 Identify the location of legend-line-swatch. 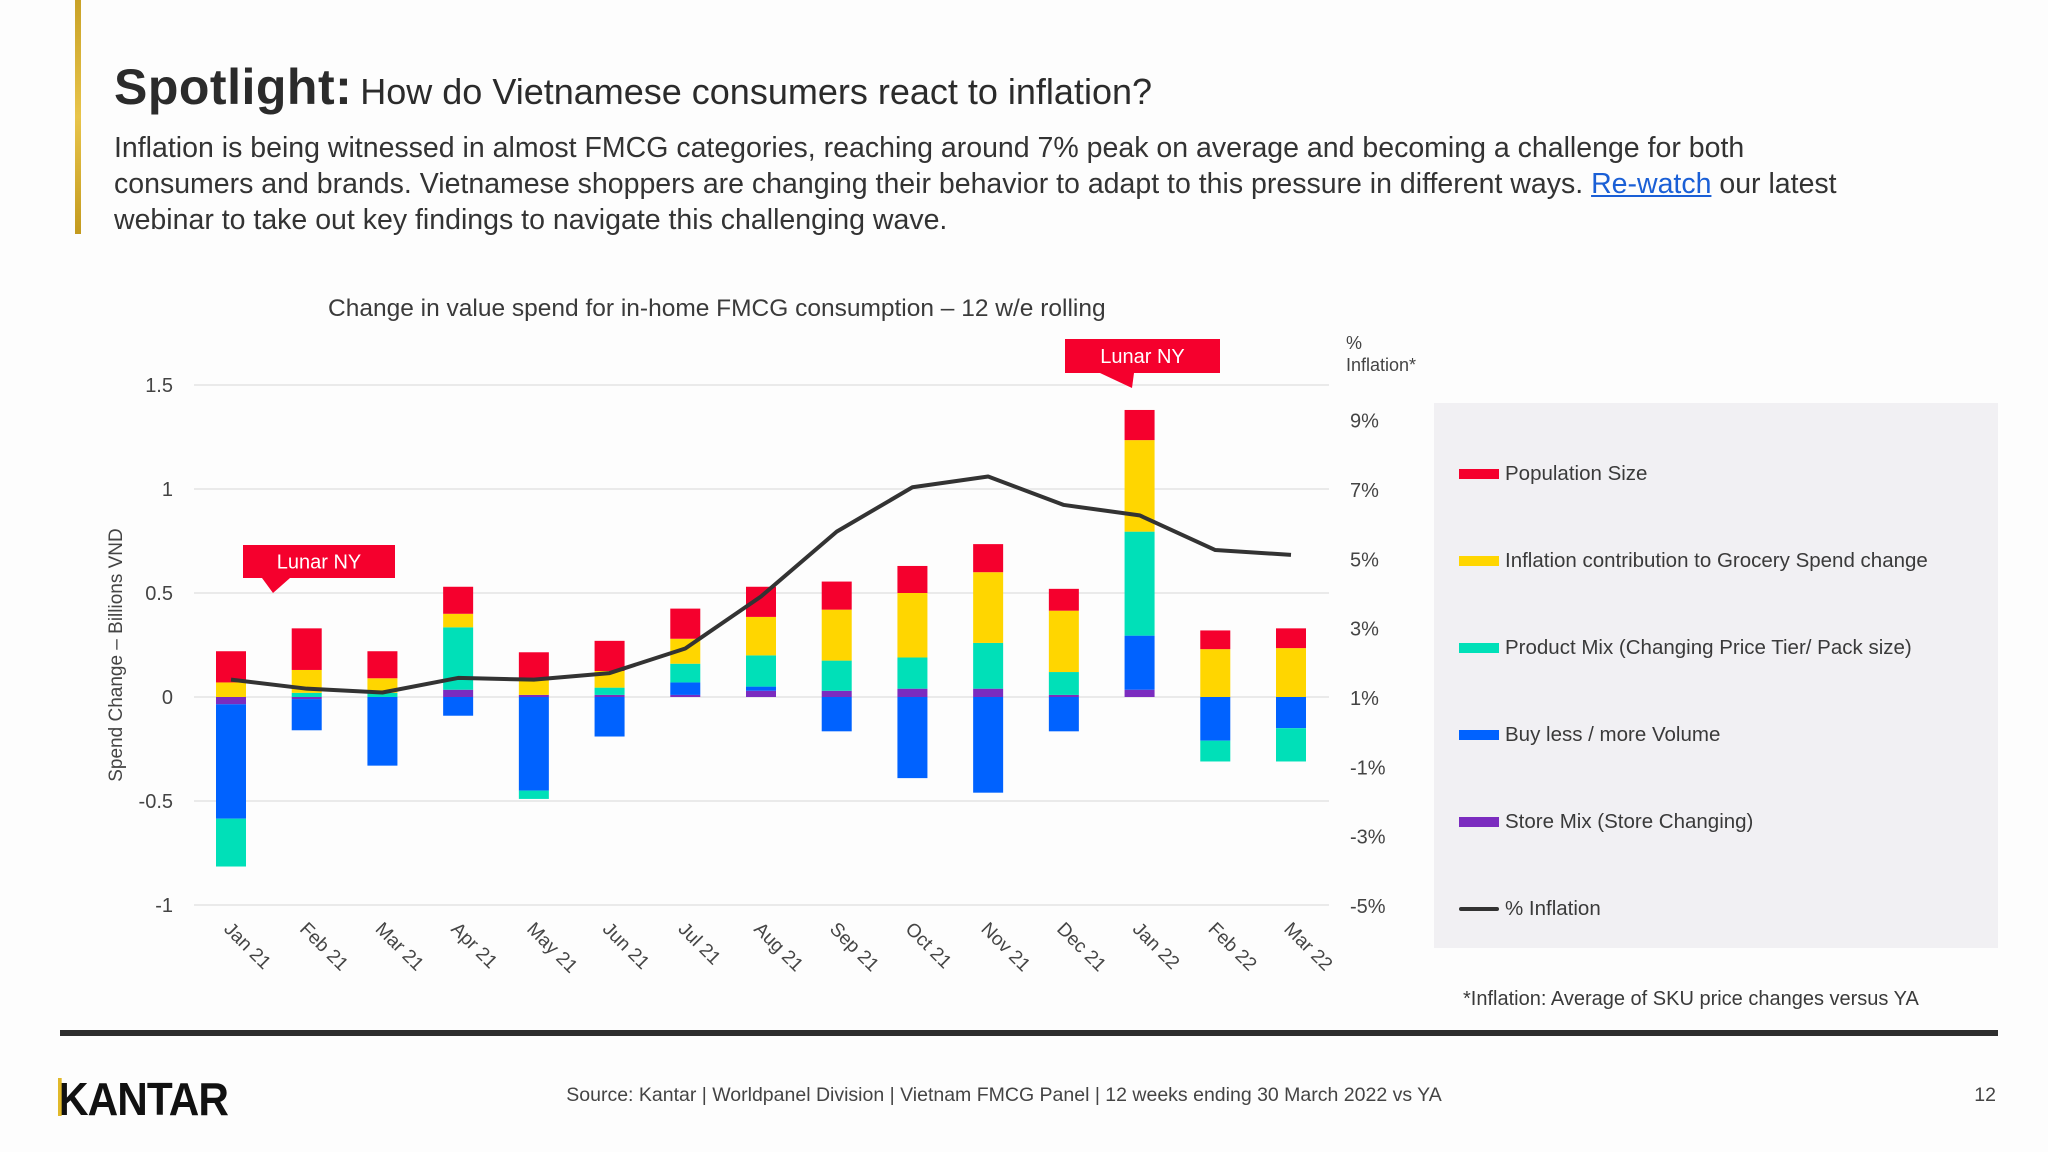
(1479, 909).